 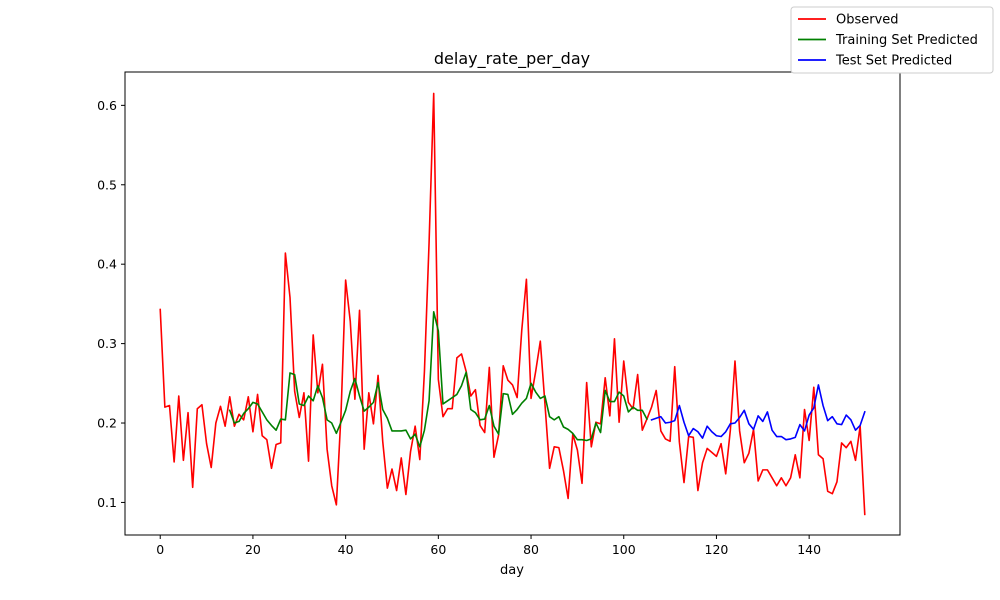 What do you see at coordinates (111, 304) in the screenshot?
I see `y-axis: 0.1 0.2 0.3 0.4 0.5 0.6` at bounding box center [111, 304].